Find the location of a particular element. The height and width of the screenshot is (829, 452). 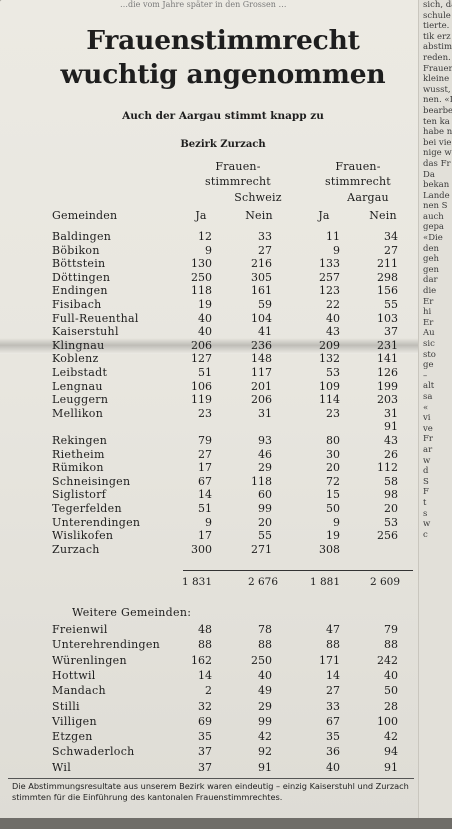

municipality-name: Rümikon is located at coordinates (78, 468).